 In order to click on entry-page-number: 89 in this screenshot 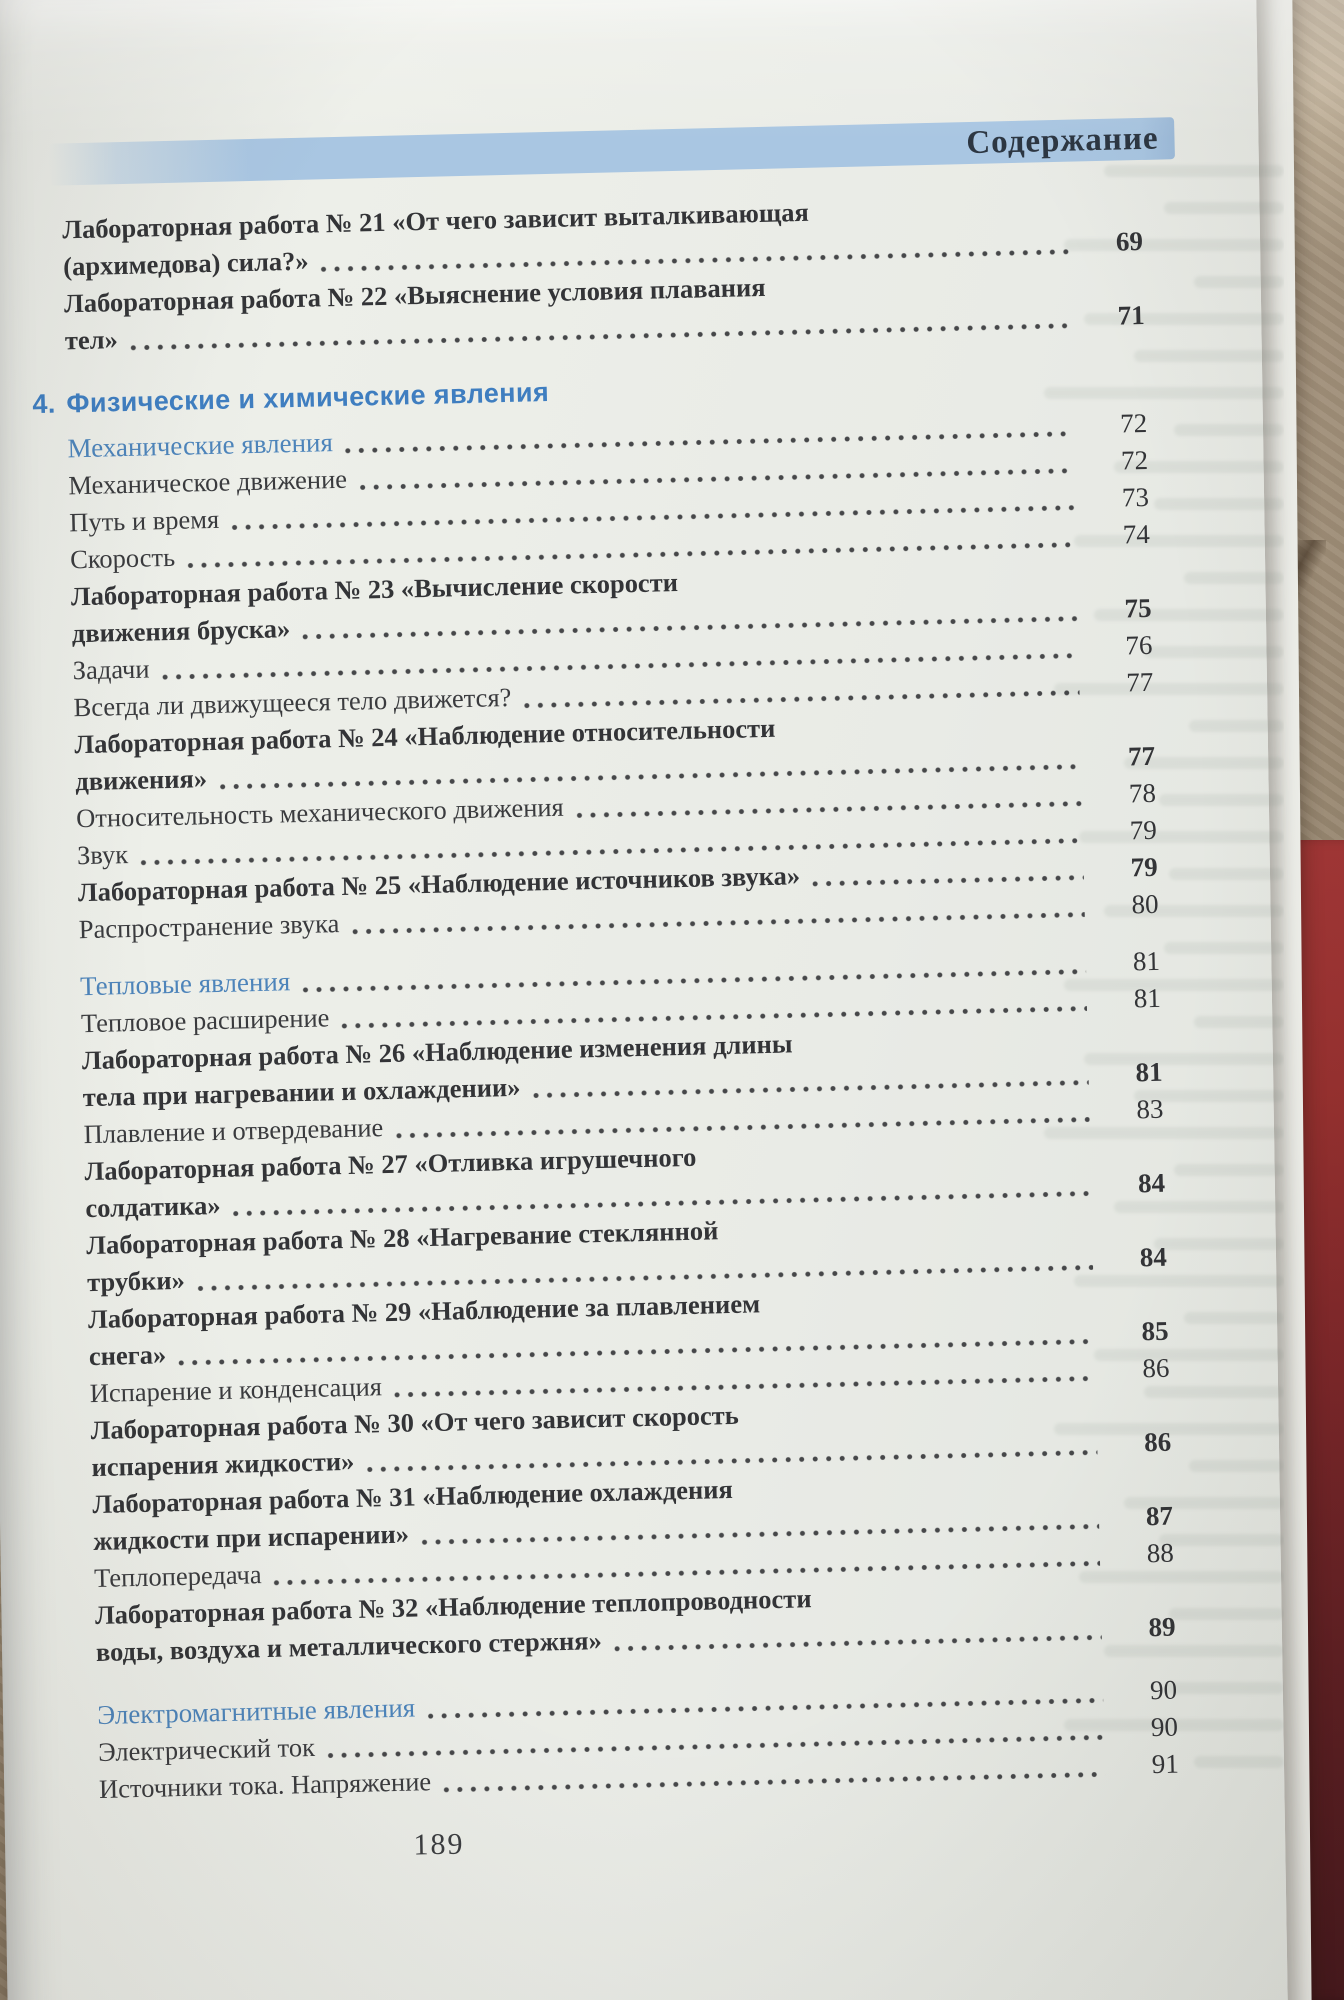, I will do `click(1162, 1627)`.